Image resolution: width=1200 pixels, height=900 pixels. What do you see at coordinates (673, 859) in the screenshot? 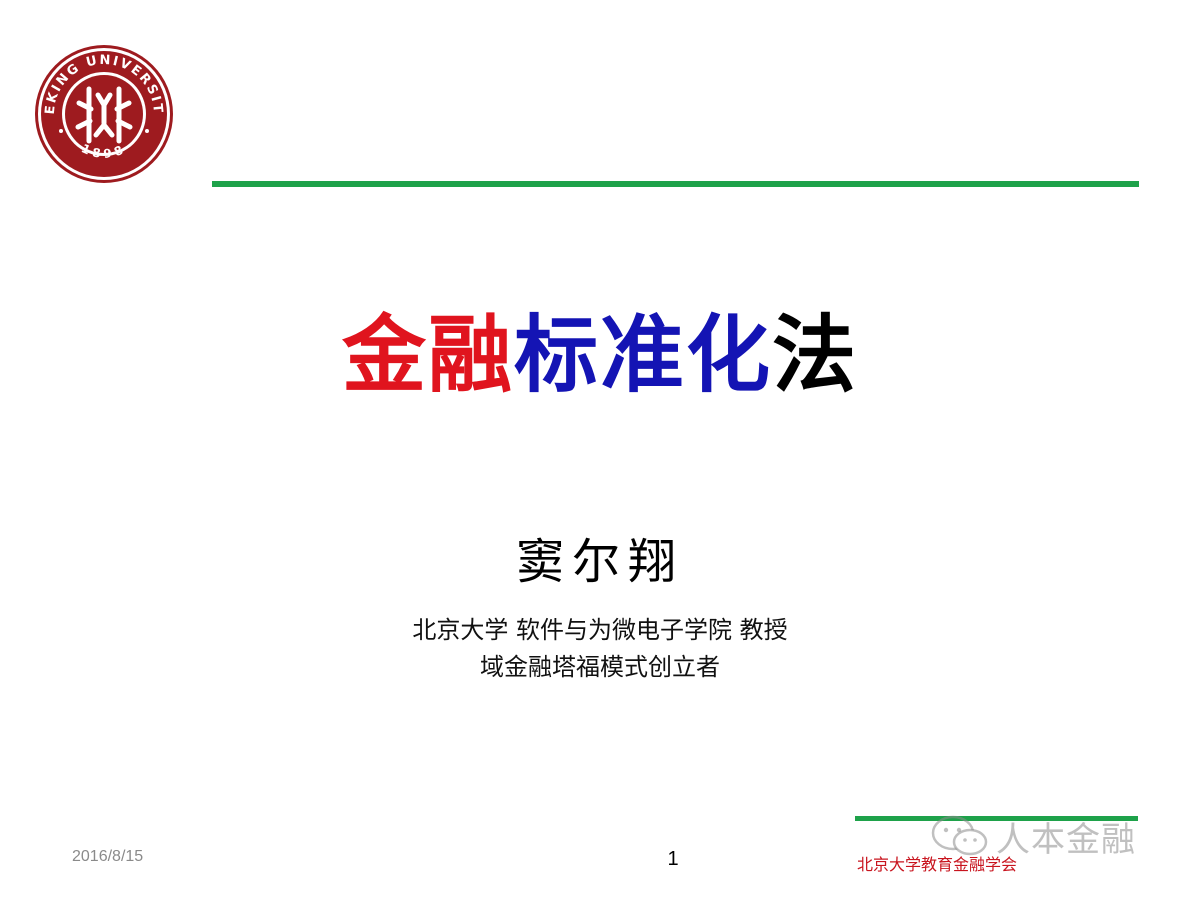
I see `page-number: 1` at bounding box center [673, 859].